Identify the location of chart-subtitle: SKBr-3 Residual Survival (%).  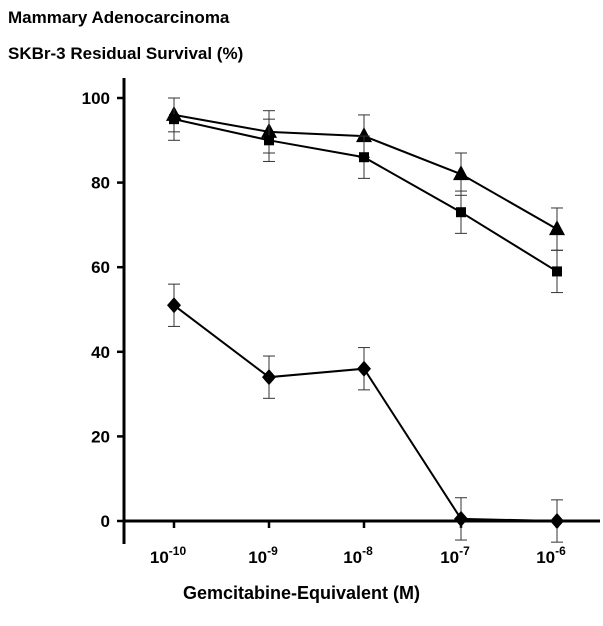
(126, 53).